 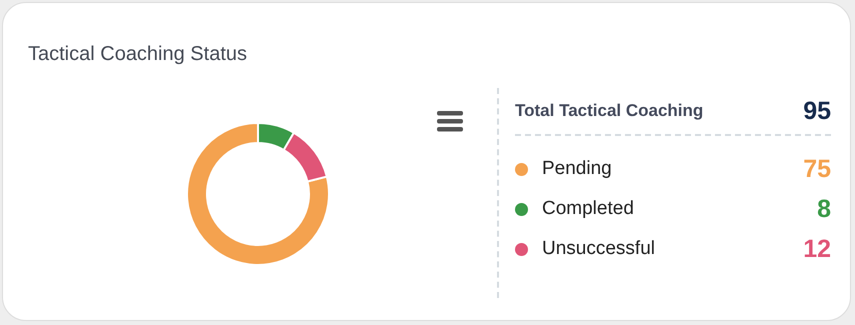 I want to click on data-label: 8, so click(x=824, y=209).